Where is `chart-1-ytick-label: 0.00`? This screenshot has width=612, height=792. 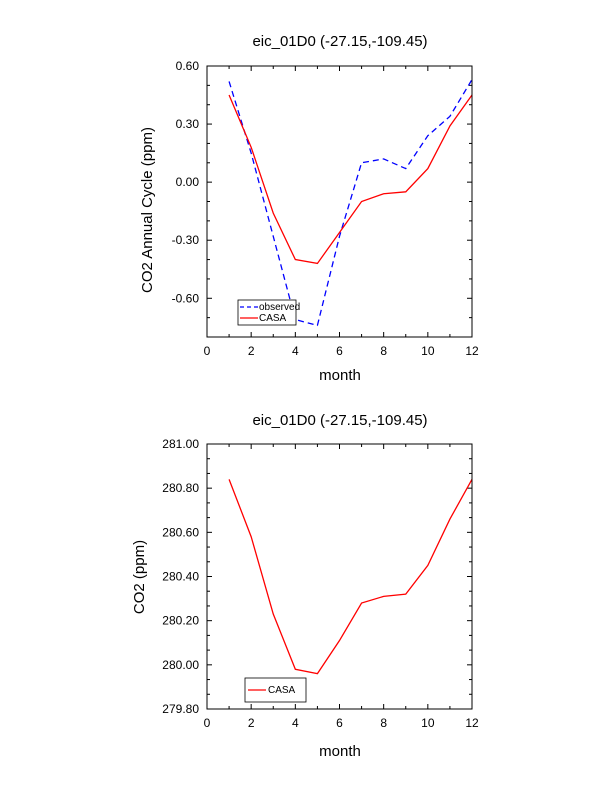
chart-1-ytick-label: 0.00 is located at coordinates (188, 182).